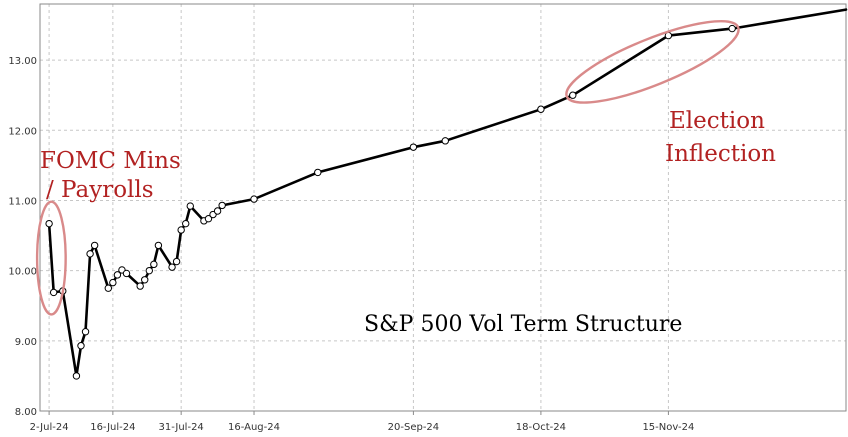  I want to click on x-tick-label: 18-Oct-24, so click(541, 427).